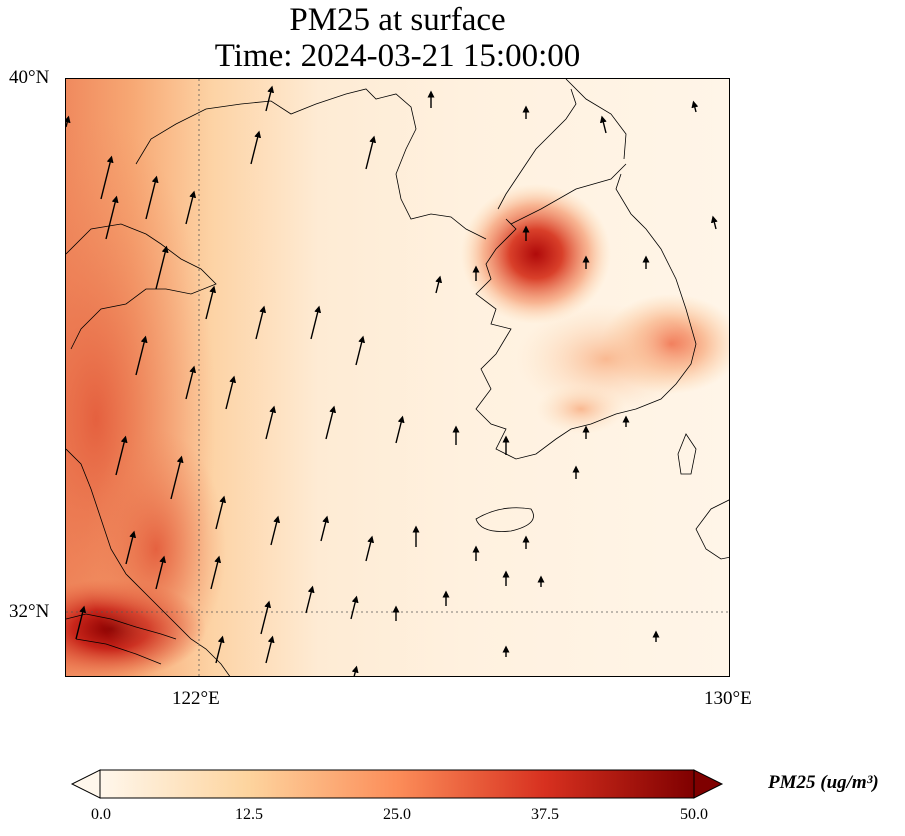 The width and height of the screenshot is (905, 836). I want to click on coast-tsushima, so click(687, 454).